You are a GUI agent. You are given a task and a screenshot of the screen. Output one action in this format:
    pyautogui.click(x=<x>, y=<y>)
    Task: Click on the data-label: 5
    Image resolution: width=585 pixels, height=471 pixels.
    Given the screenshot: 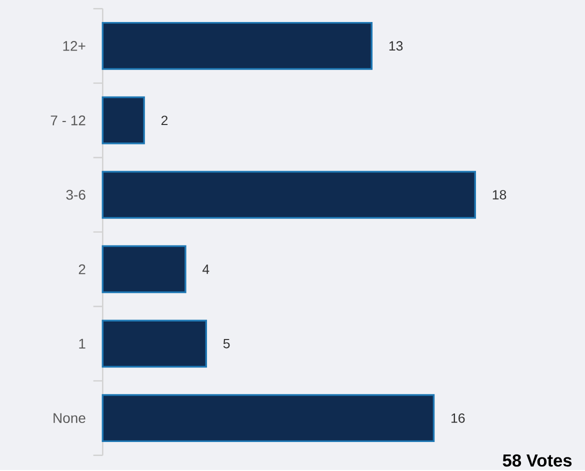 What is the action you would take?
    pyautogui.click(x=226, y=343)
    